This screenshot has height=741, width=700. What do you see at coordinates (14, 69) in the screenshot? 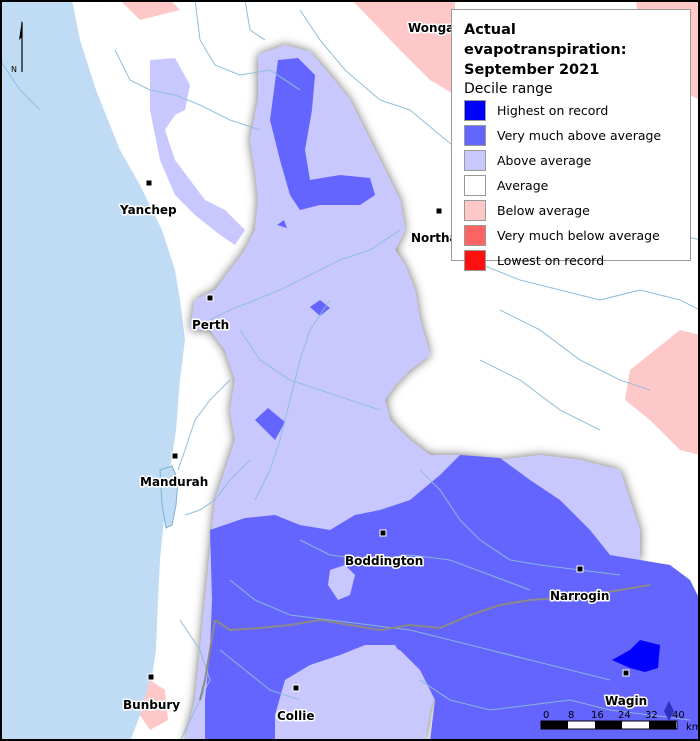
I see `north-arrow-label: N` at bounding box center [14, 69].